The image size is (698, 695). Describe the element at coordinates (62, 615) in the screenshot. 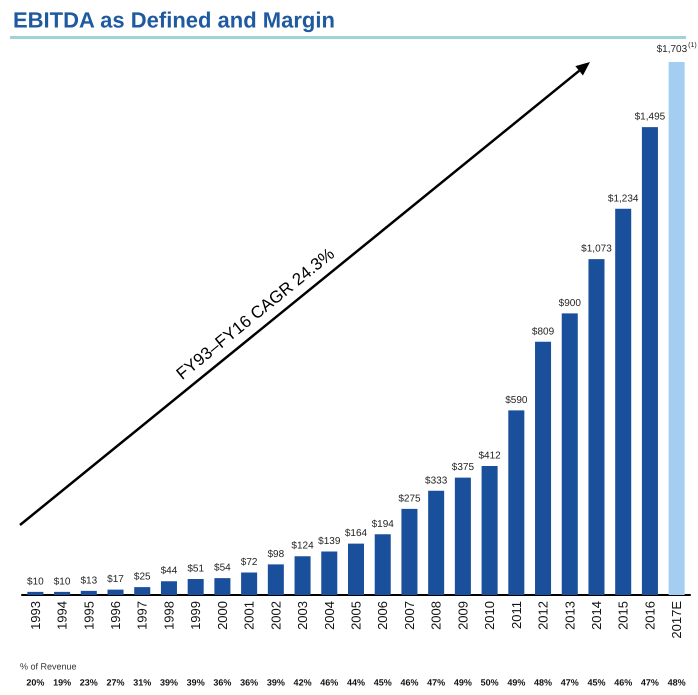

I see `x-tick-label: 1994` at that location.